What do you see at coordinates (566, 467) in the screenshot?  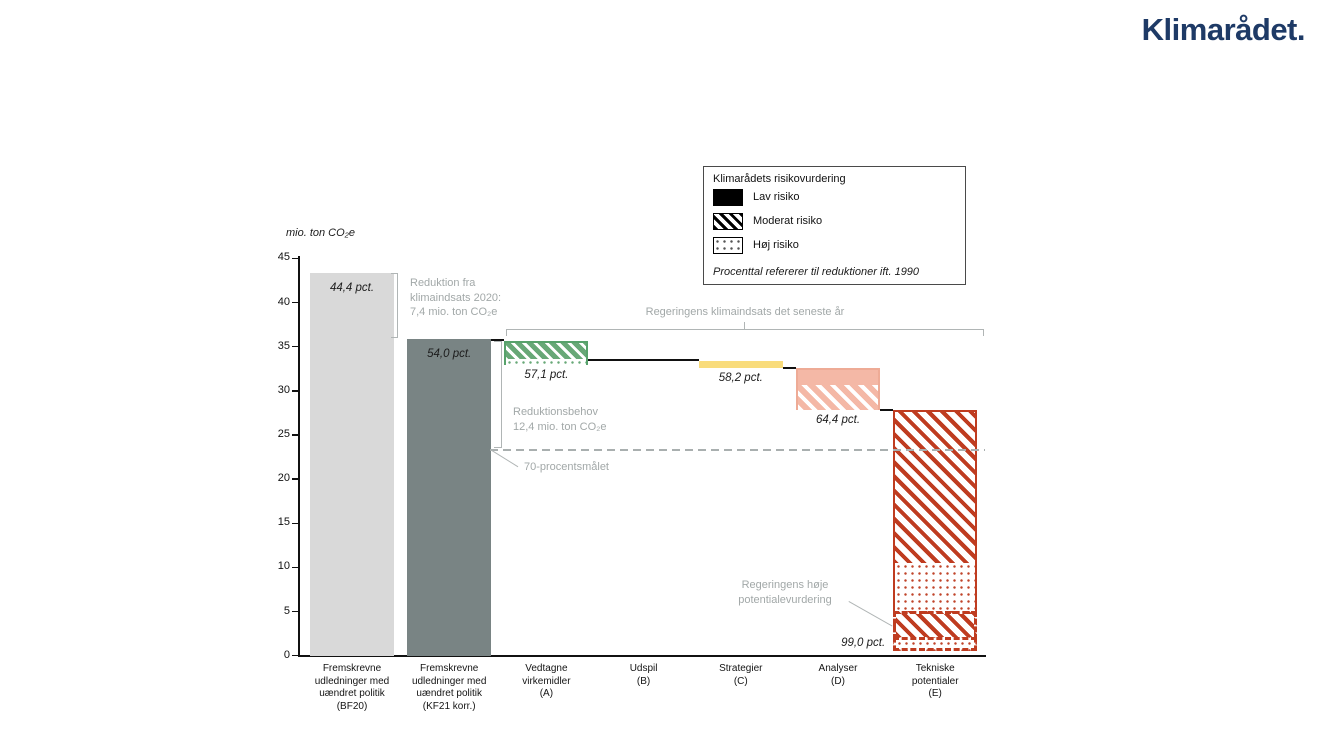 I see `annotation-target-label: 70-procentsmålet` at bounding box center [566, 467].